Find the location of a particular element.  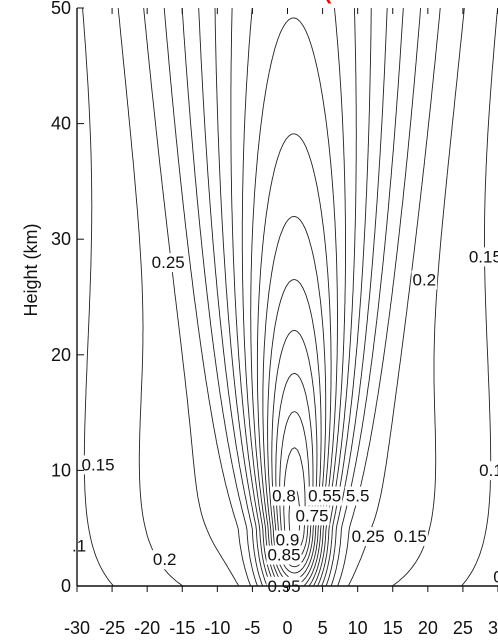

contour-label: 0.1 is located at coordinates (488, 470).